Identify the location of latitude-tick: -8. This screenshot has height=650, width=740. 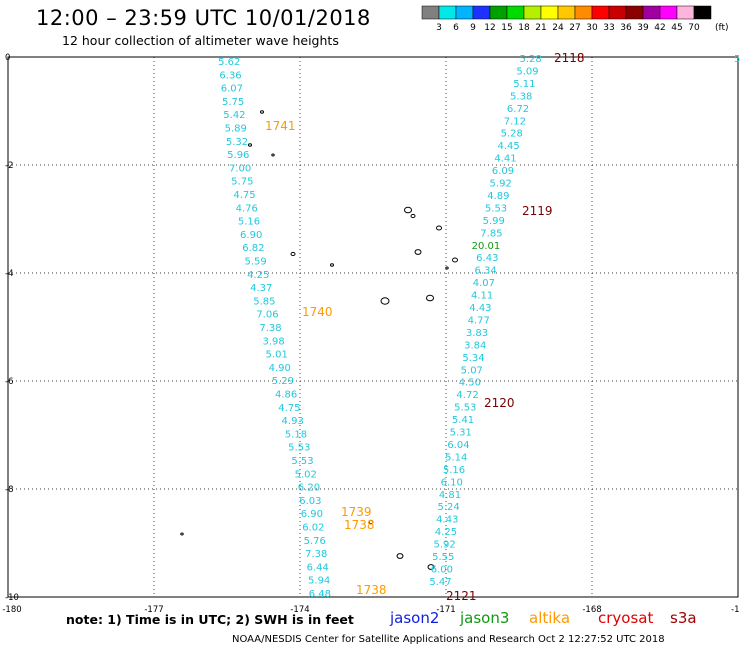
(9, 490).